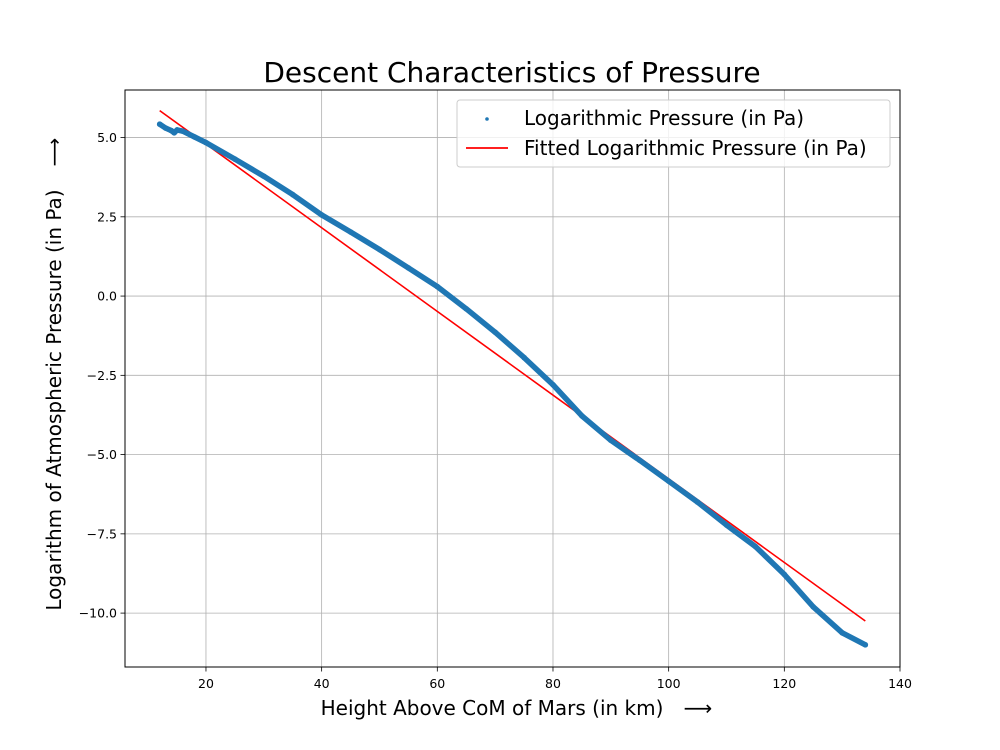 Image resolution: width=1000 pixels, height=750 pixels. Describe the element at coordinates (487, 119) in the screenshot. I see `legend-marker-scatter` at that location.